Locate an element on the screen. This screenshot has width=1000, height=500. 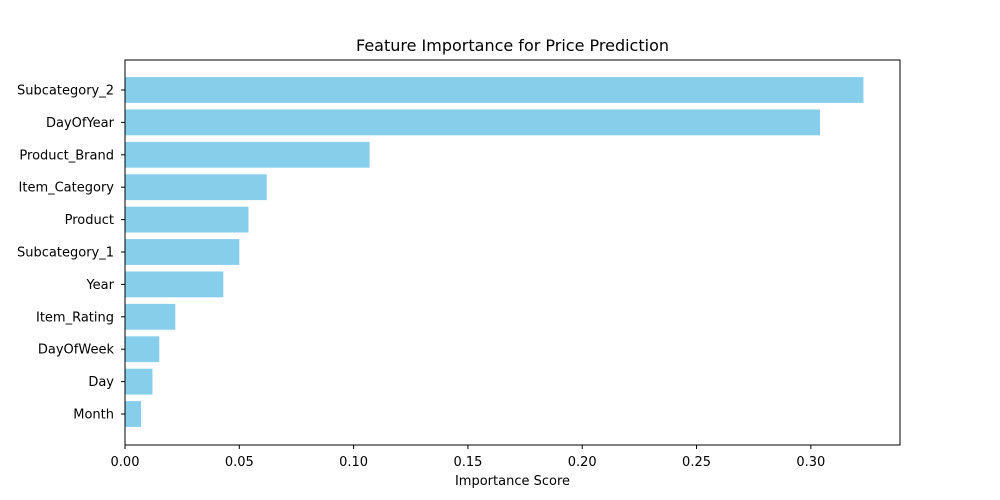
bar-month is located at coordinates (133, 414).